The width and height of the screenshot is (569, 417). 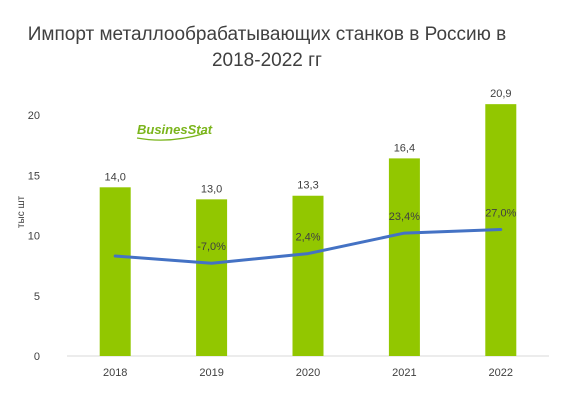 What do you see at coordinates (211, 247) in the screenshot?
I see `growth-label: -7,0%` at bounding box center [211, 247].